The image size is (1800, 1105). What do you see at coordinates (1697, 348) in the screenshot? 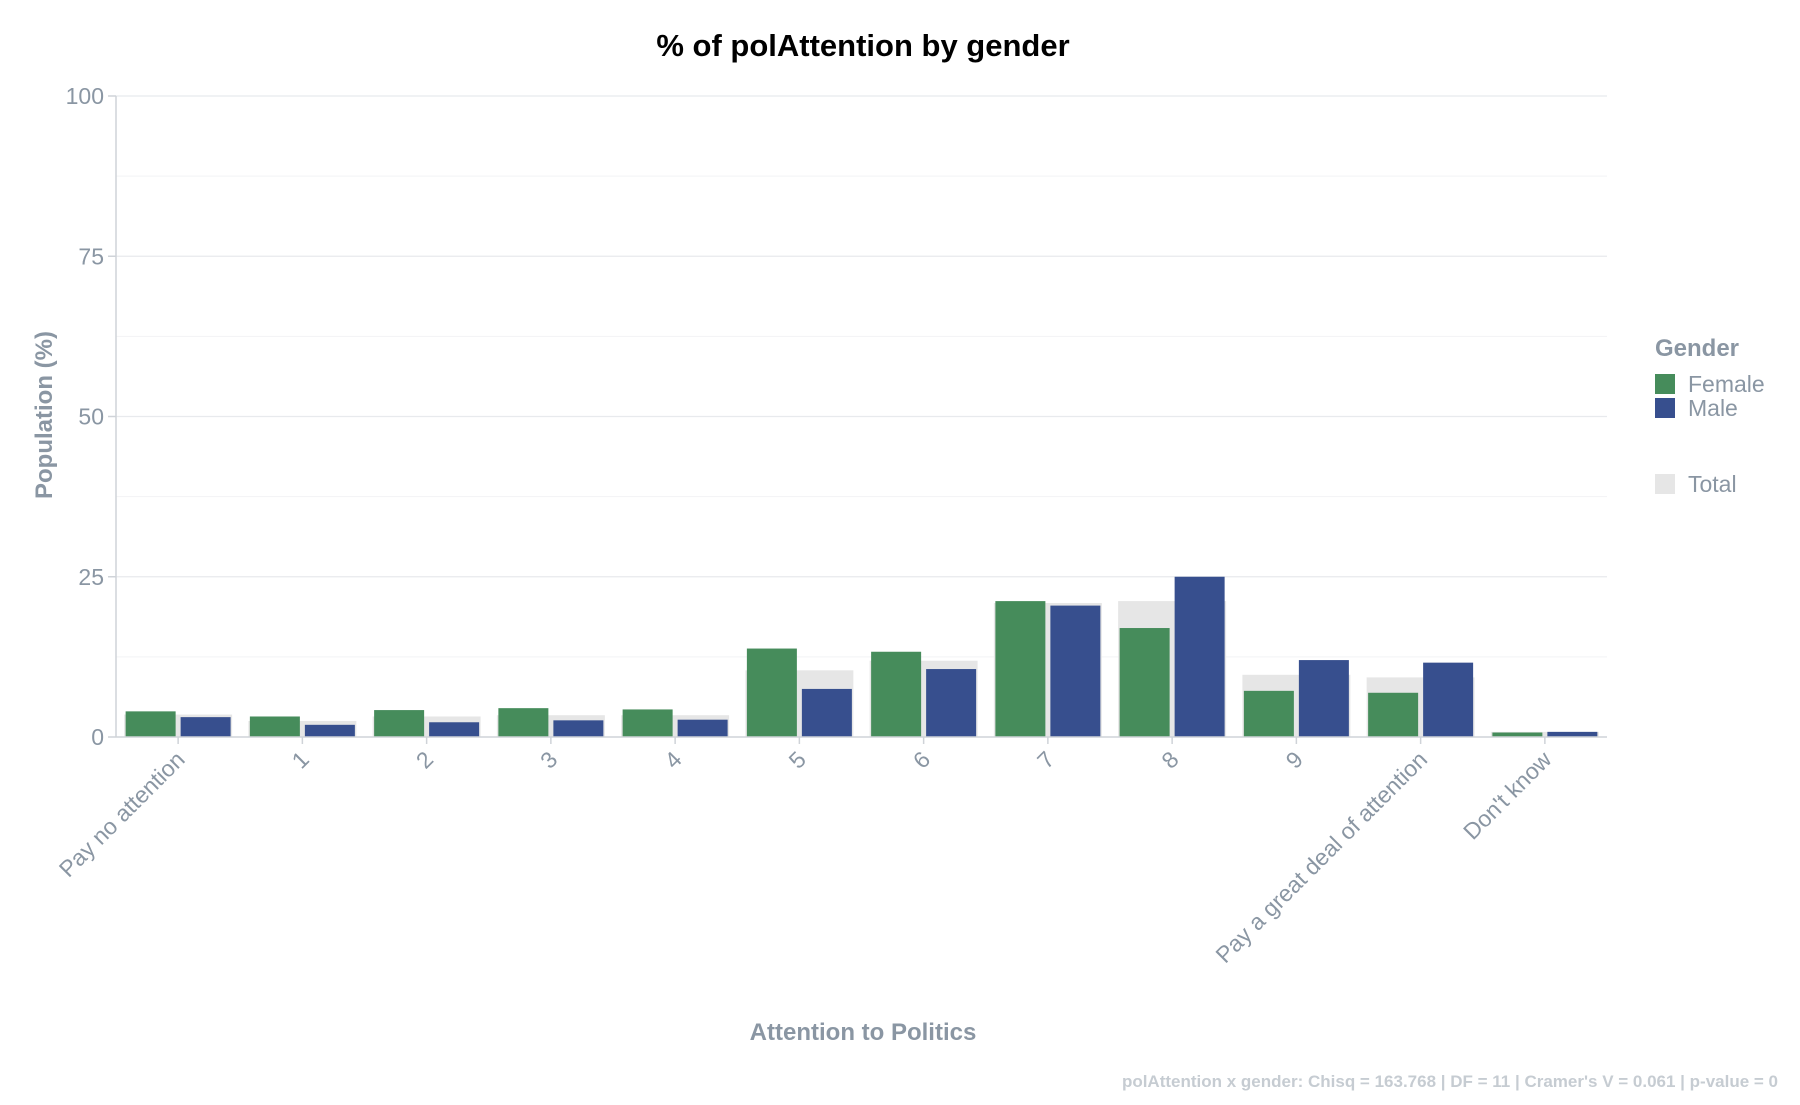
I see `legend-title: Gender` at bounding box center [1697, 348].